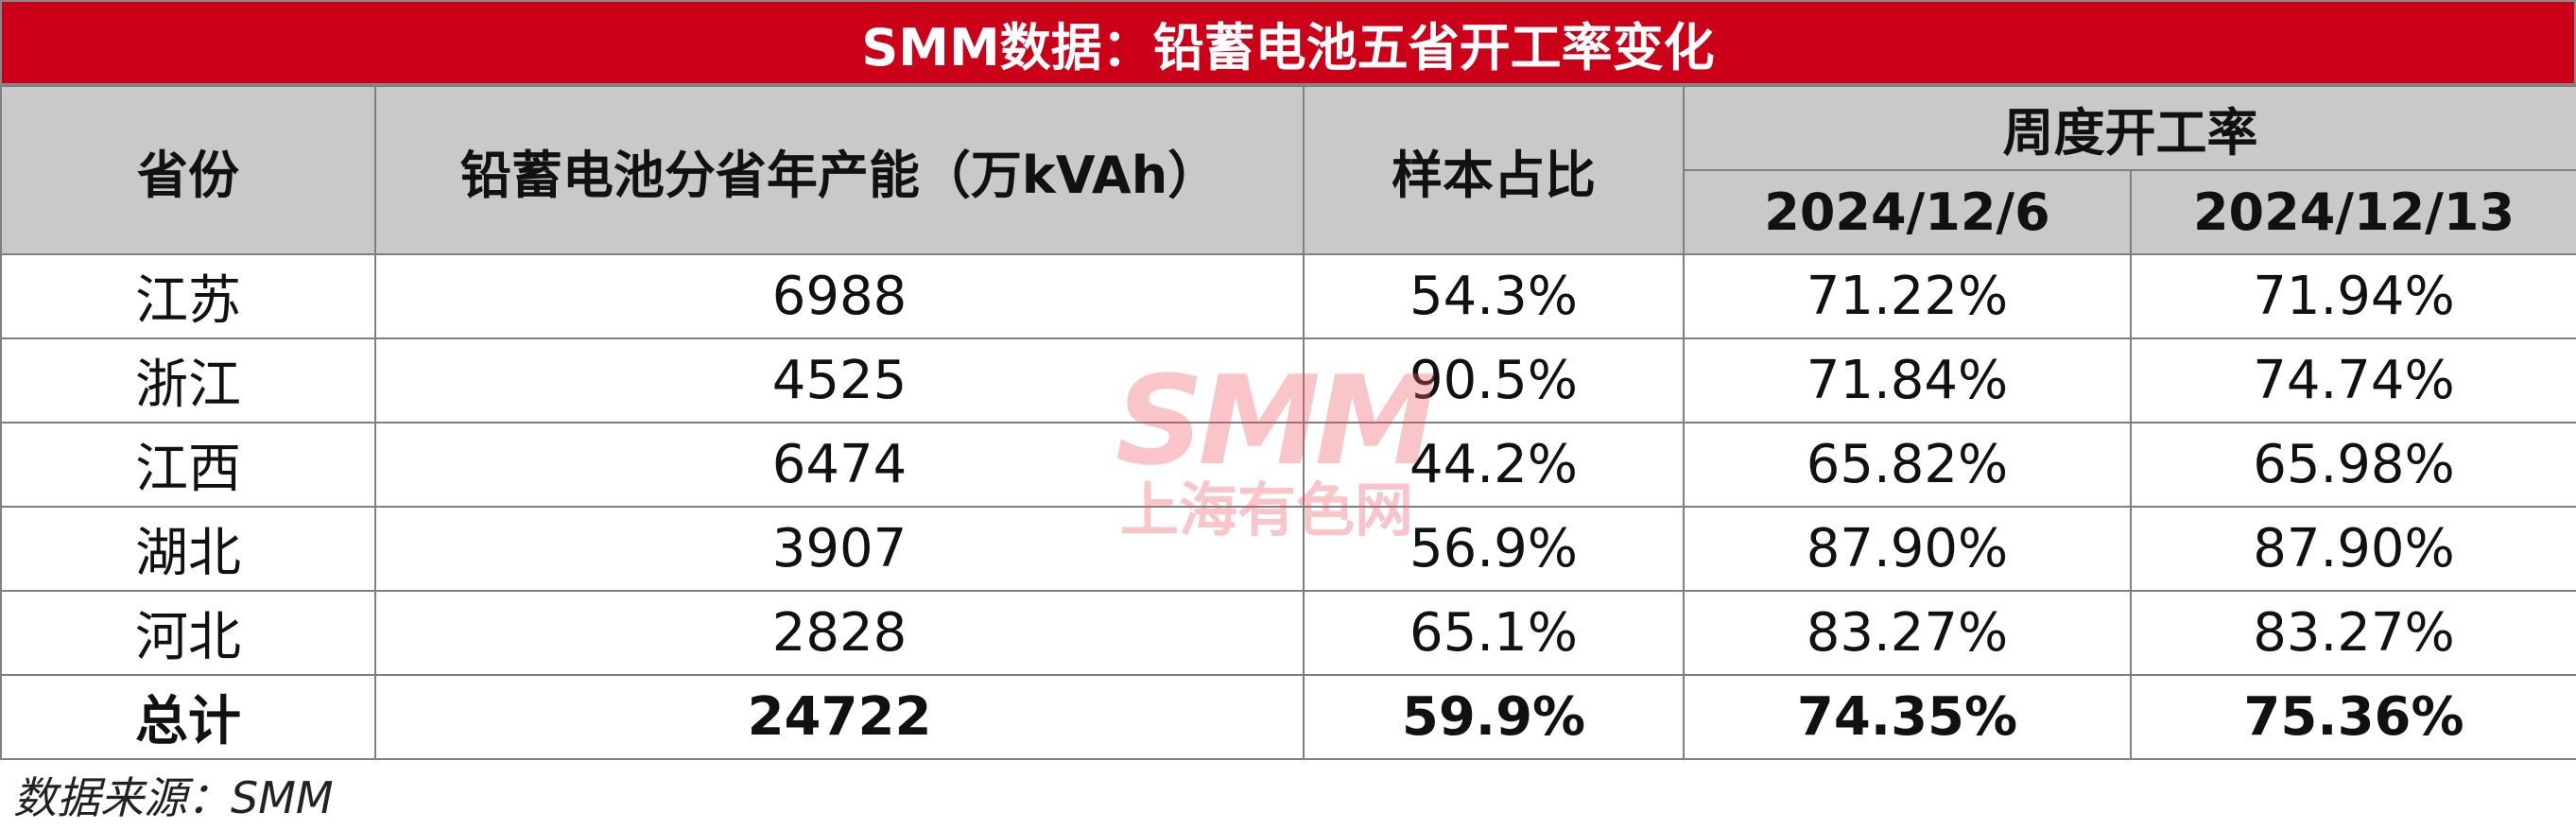 The width and height of the screenshot is (2576, 830). What do you see at coordinates (188, 380) in the screenshot?
I see `table-cell: 浙江` at bounding box center [188, 380].